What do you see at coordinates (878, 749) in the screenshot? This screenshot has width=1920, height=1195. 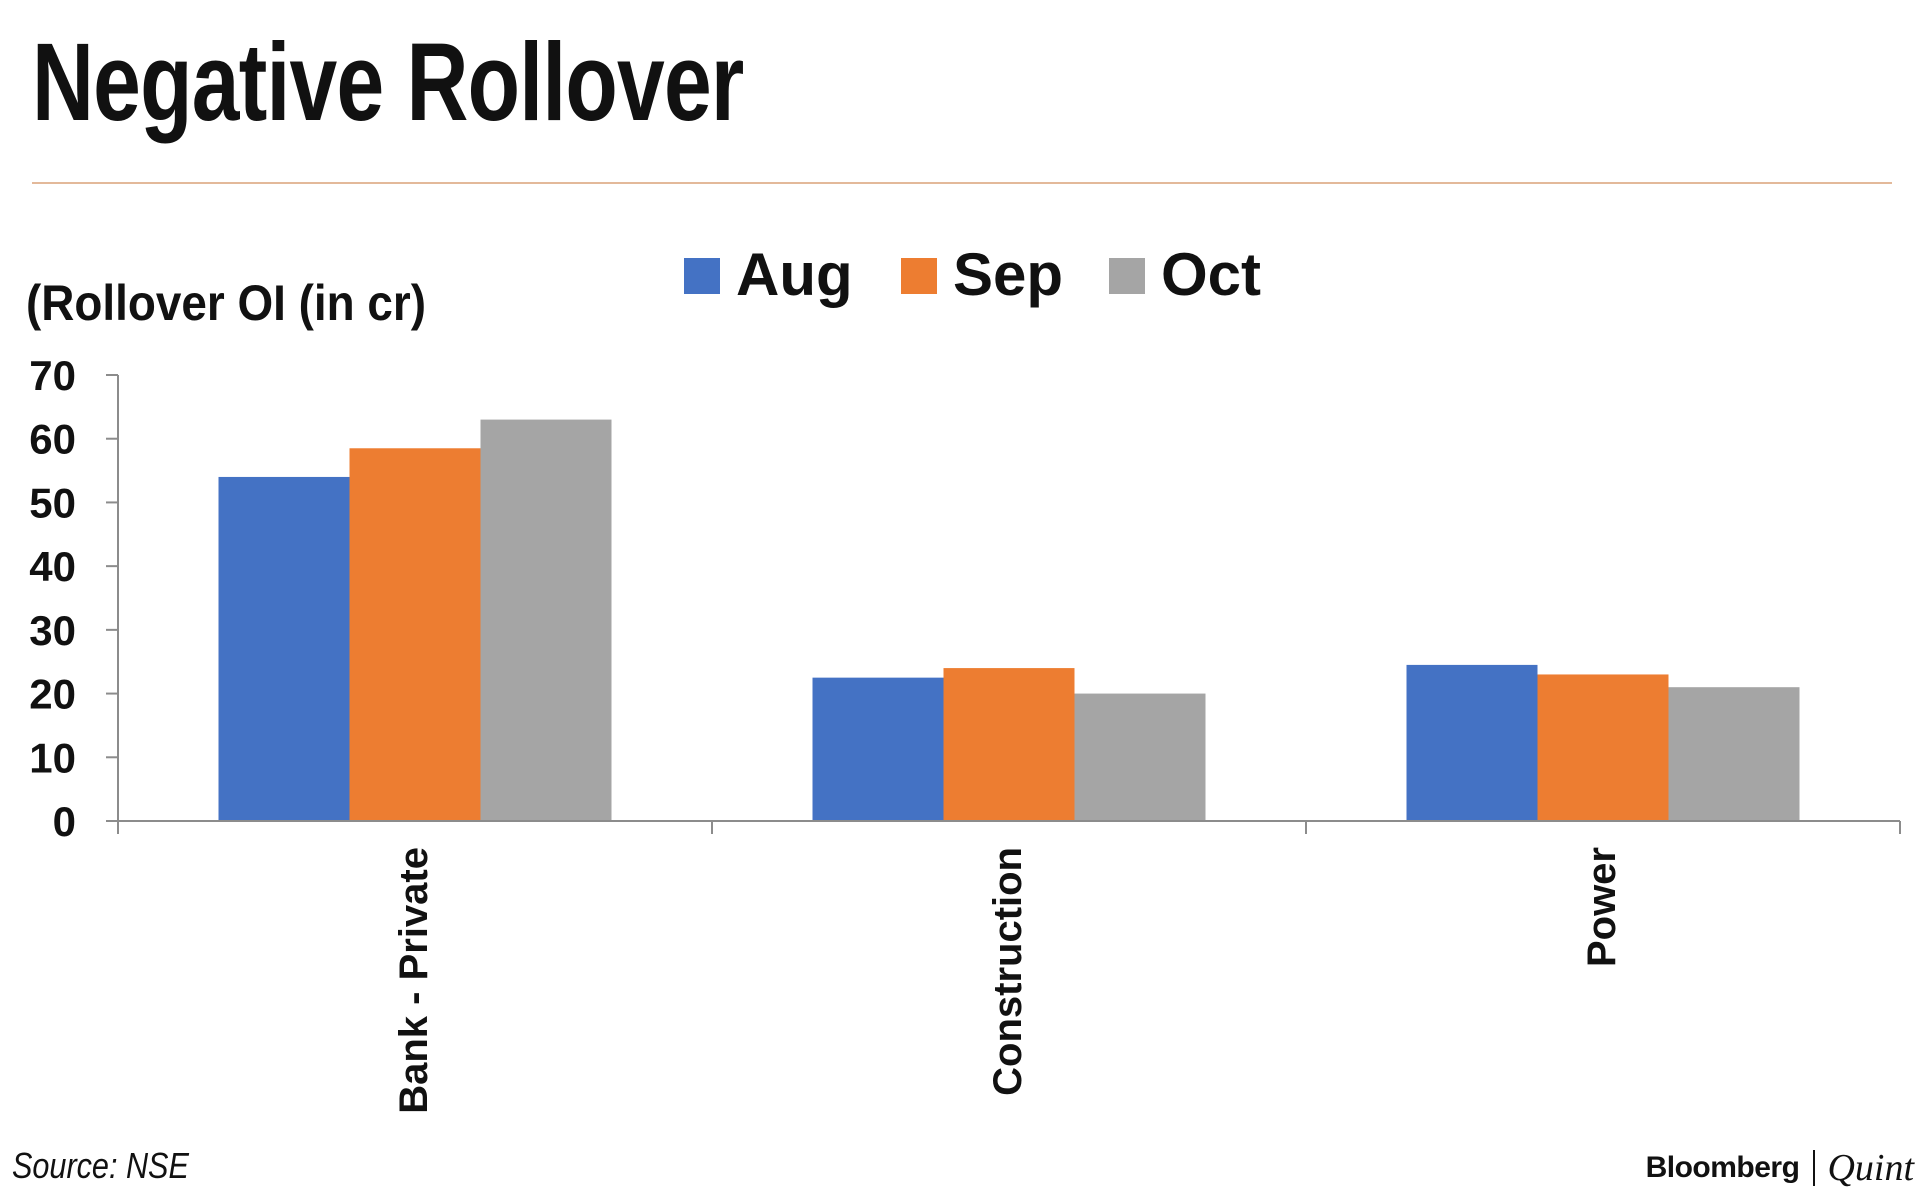 I see `bar-aug-construction` at bounding box center [878, 749].